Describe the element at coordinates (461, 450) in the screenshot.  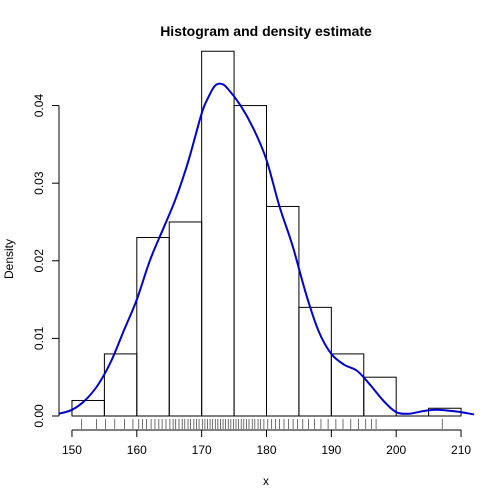
I see `x-tick-label: 210` at that location.